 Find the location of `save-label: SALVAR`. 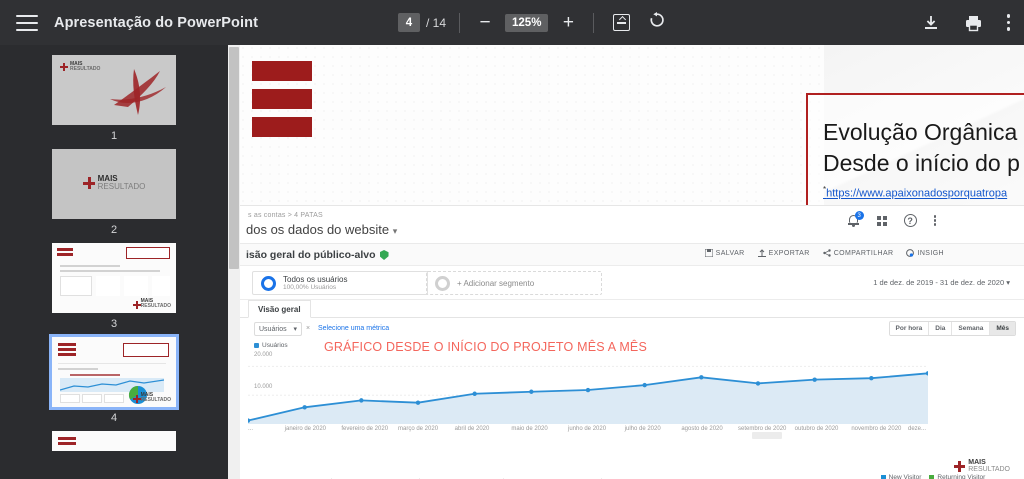

save-label: SALVAR is located at coordinates (730, 253).